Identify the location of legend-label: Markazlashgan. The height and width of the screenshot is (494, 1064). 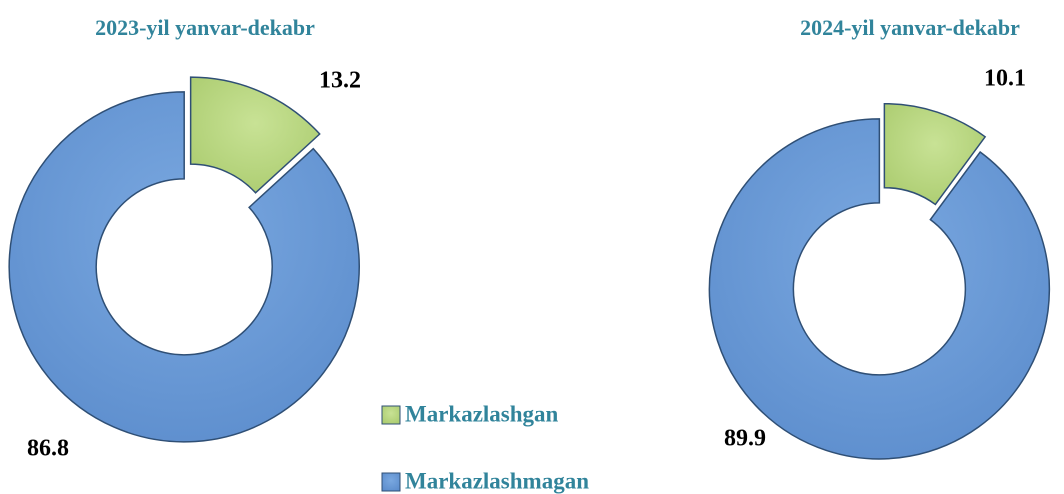
(482, 413).